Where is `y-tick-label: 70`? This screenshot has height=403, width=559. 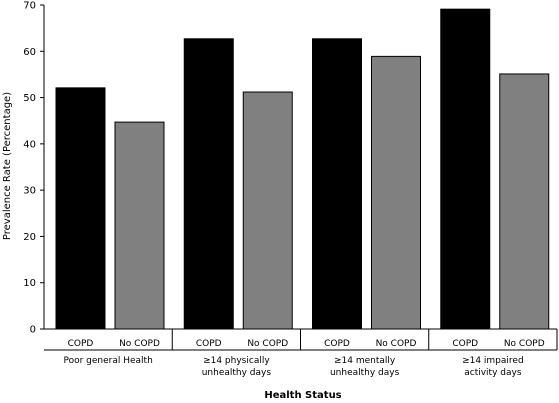
y-tick-label: 70 is located at coordinates (29, 6).